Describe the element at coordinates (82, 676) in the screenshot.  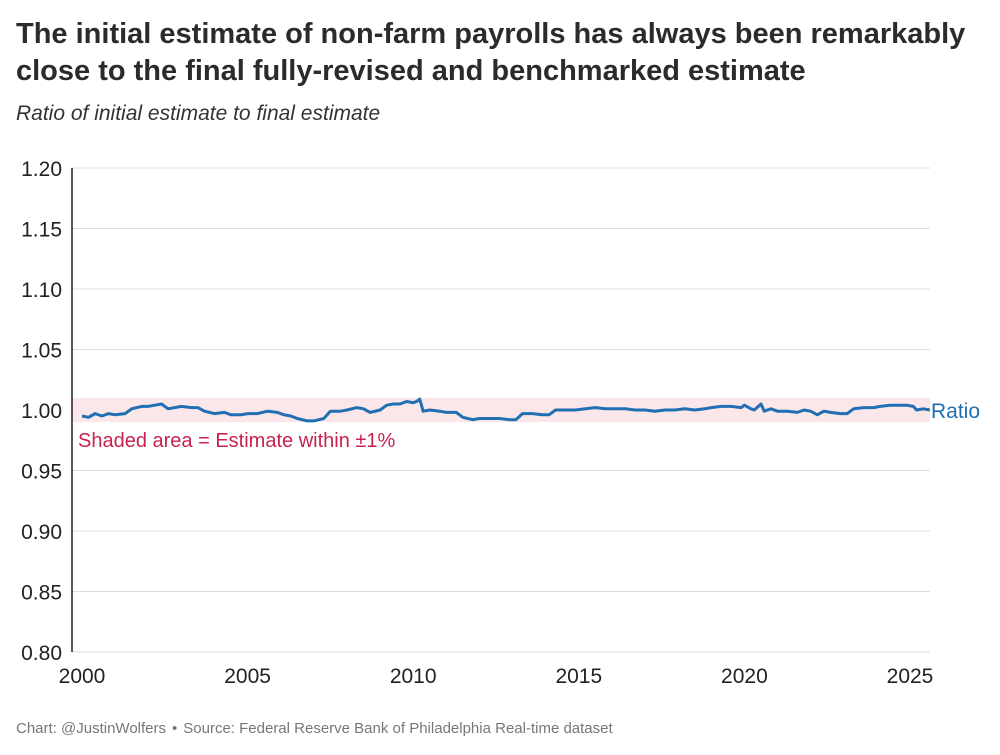
I see `x-tick-label: 2000` at that location.